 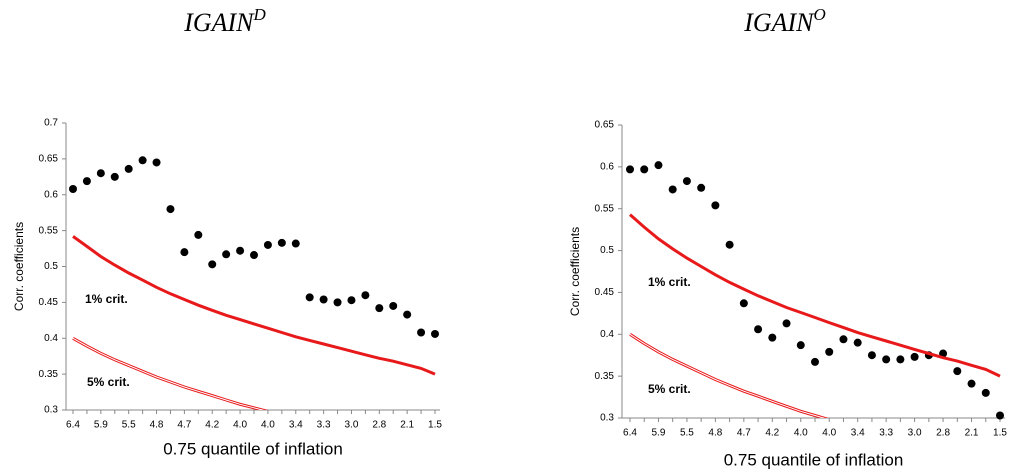 What do you see at coordinates (49, 374) in the screenshot?
I see `y-tick-label: 0.35` at bounding box center [49, 374].